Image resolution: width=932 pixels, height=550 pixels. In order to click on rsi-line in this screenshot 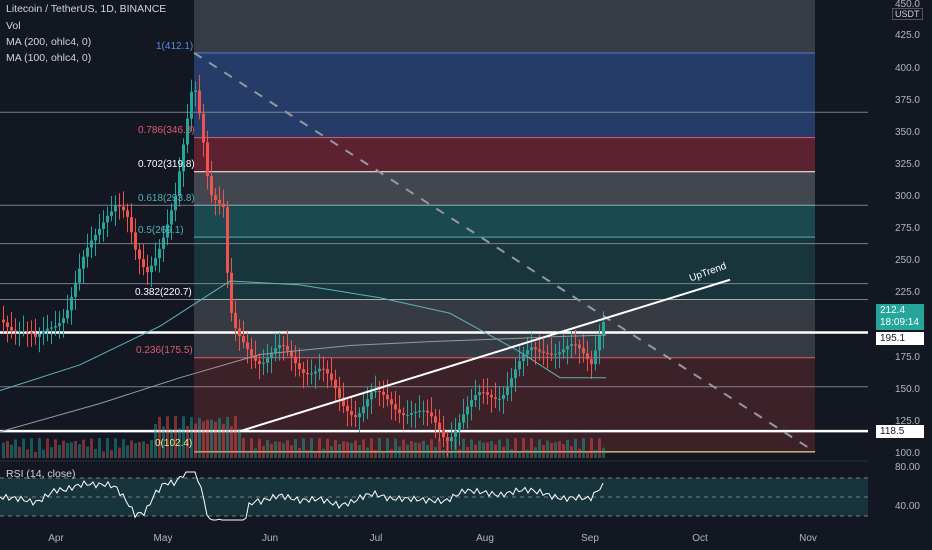, I will do `click(302, 496)`.